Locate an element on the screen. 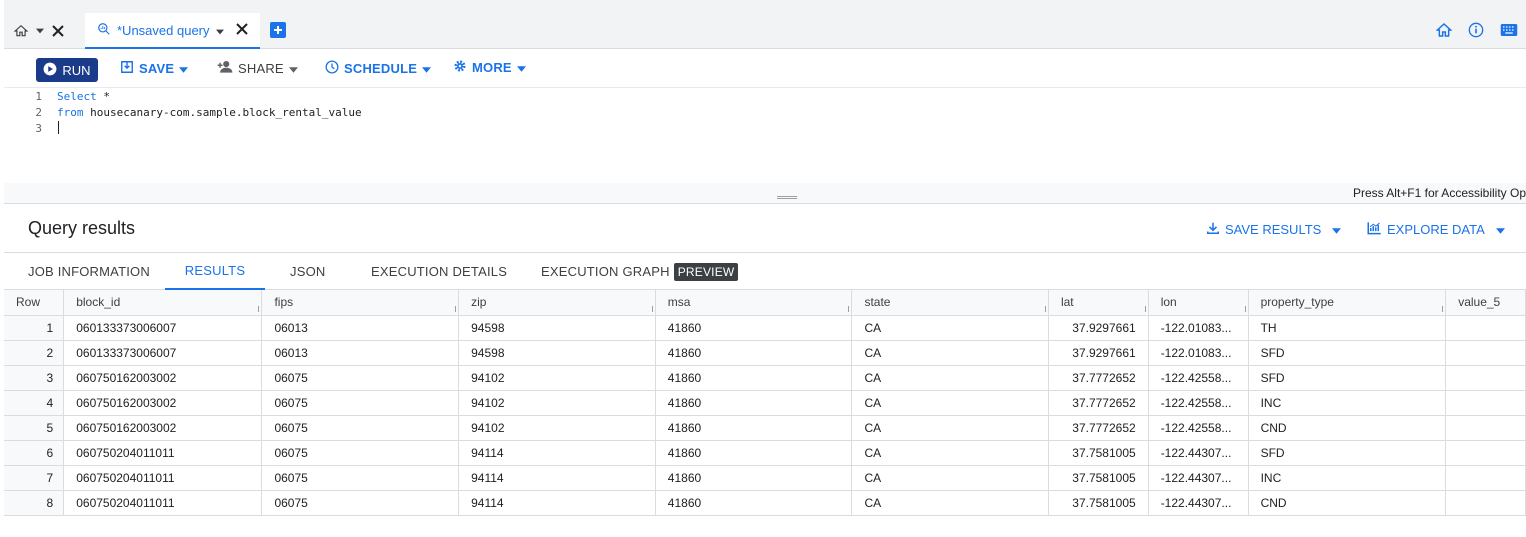 Image resolution: width=1526 pixels, height=537 pixels. lat-cell: 37.9297661 is located at coordinates (1098, 328).